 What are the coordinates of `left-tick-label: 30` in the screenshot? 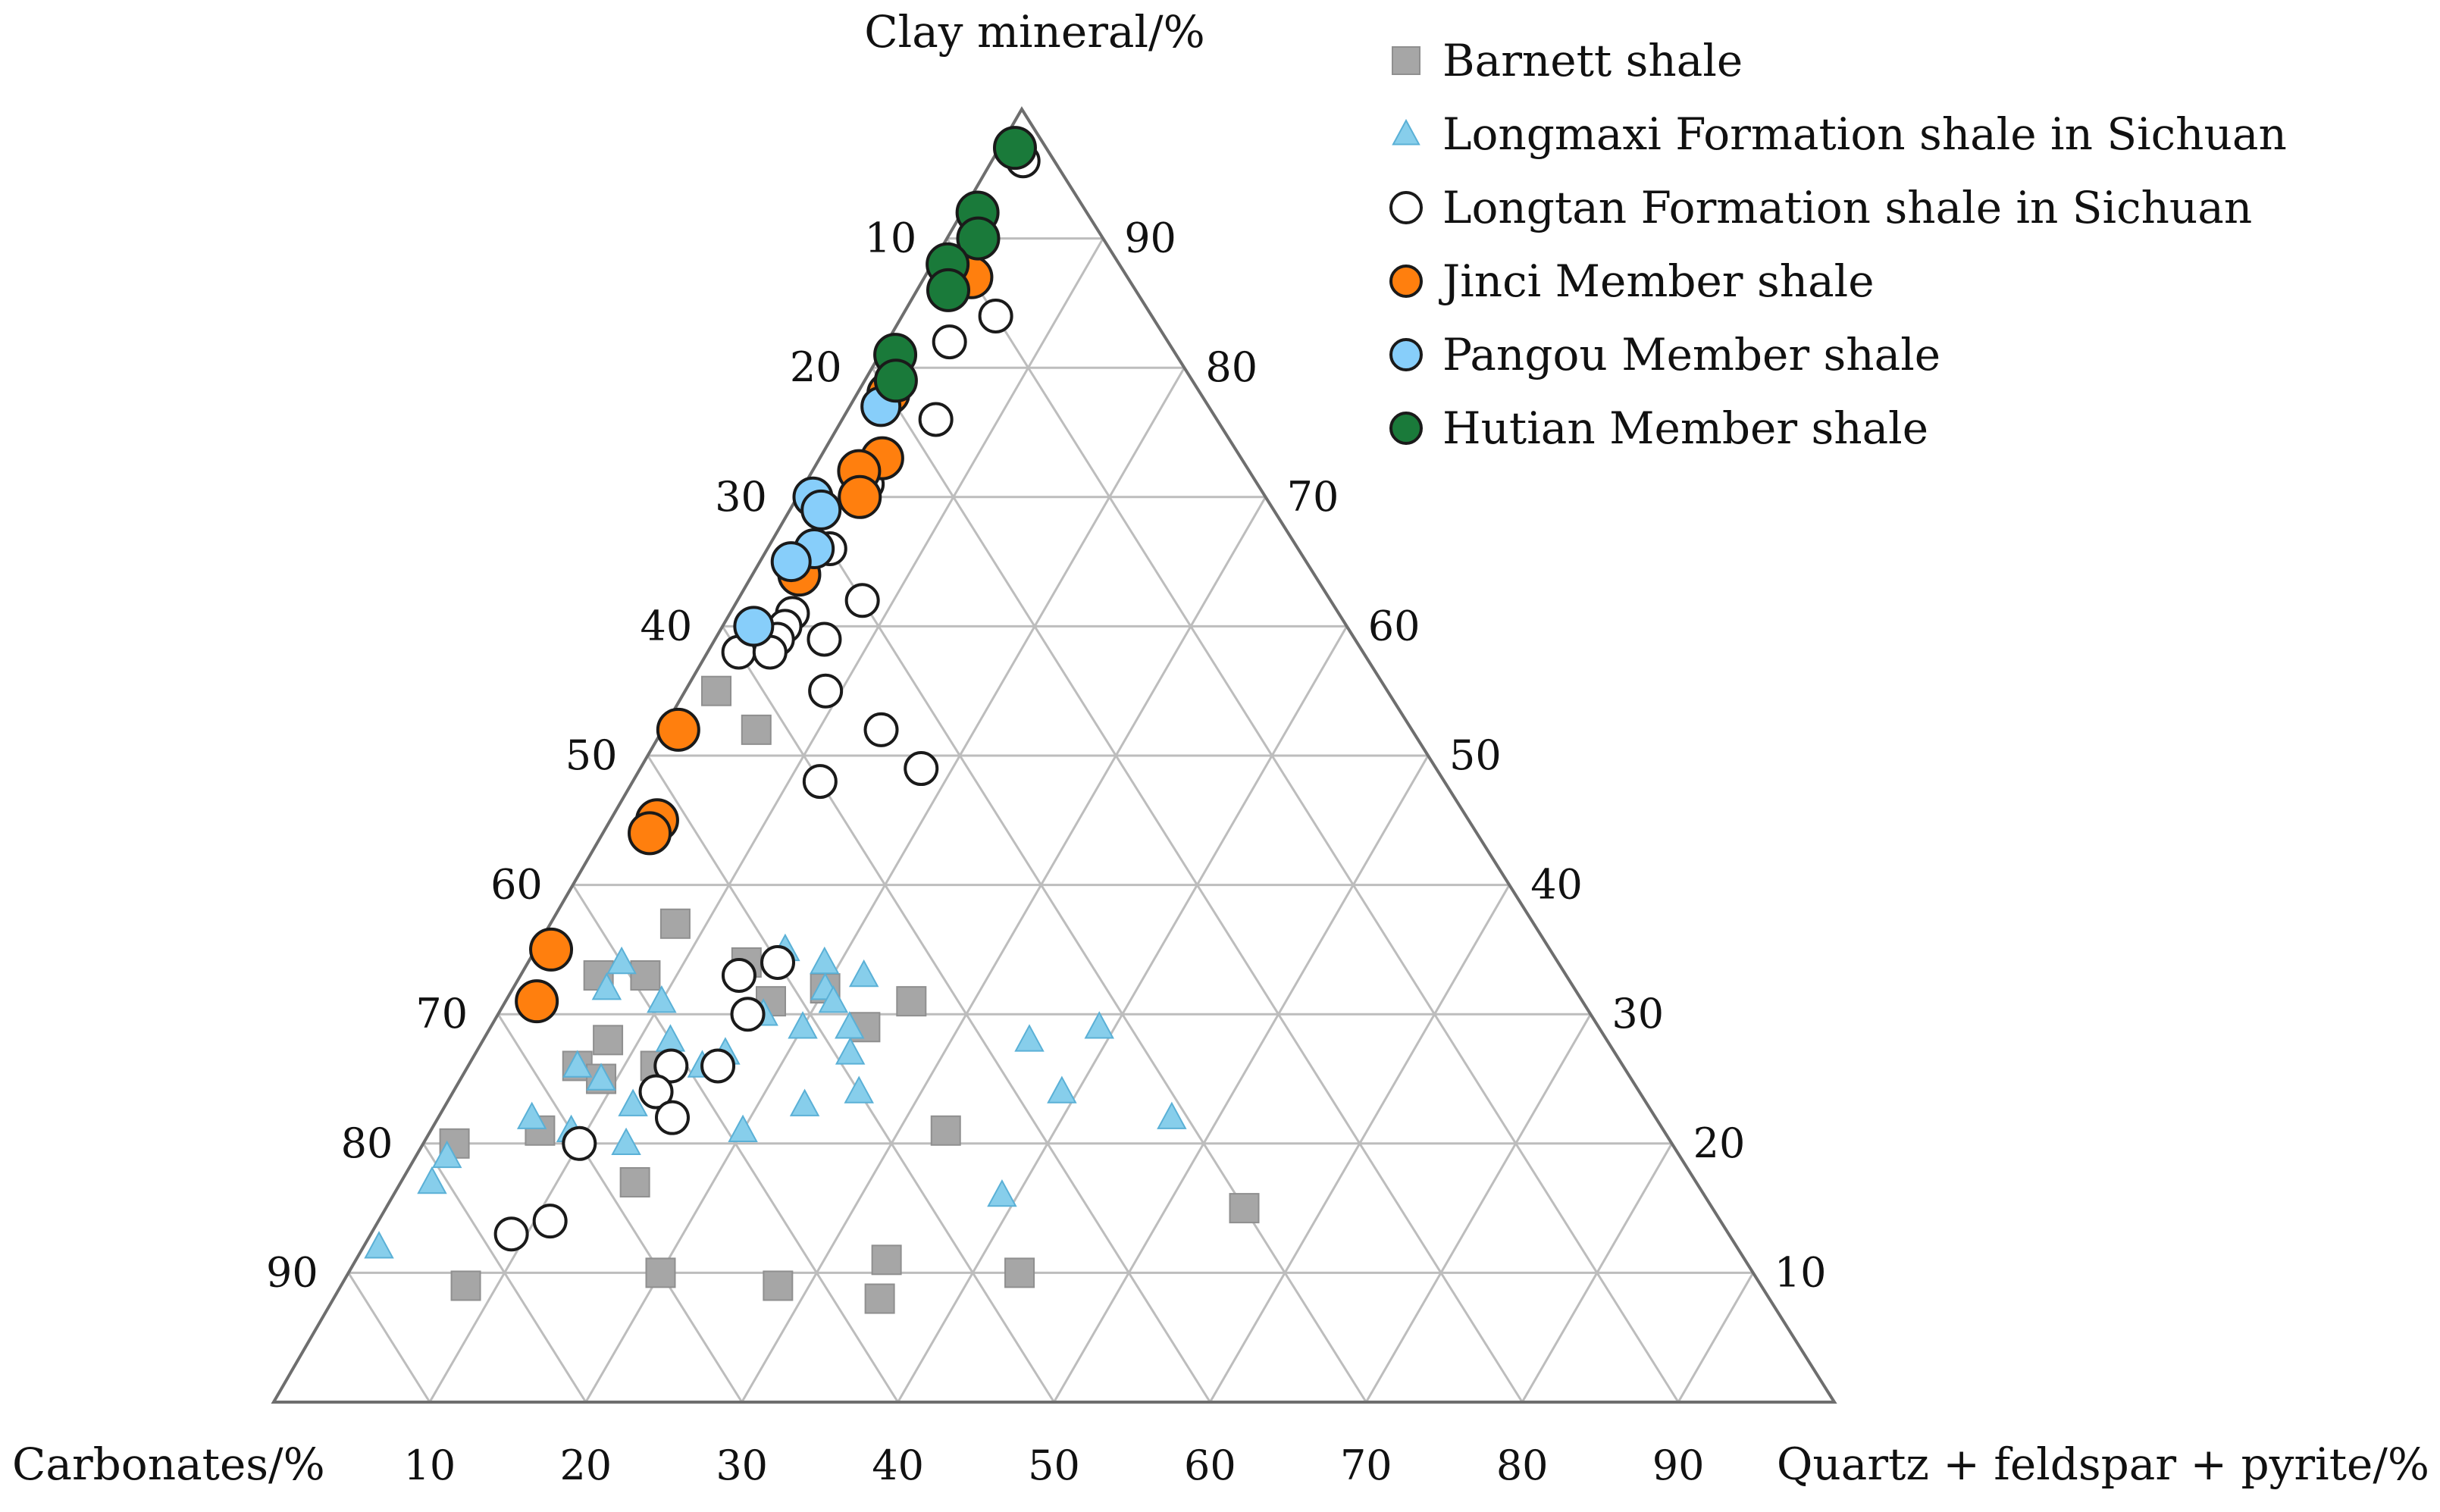 It's located at (741, 497).